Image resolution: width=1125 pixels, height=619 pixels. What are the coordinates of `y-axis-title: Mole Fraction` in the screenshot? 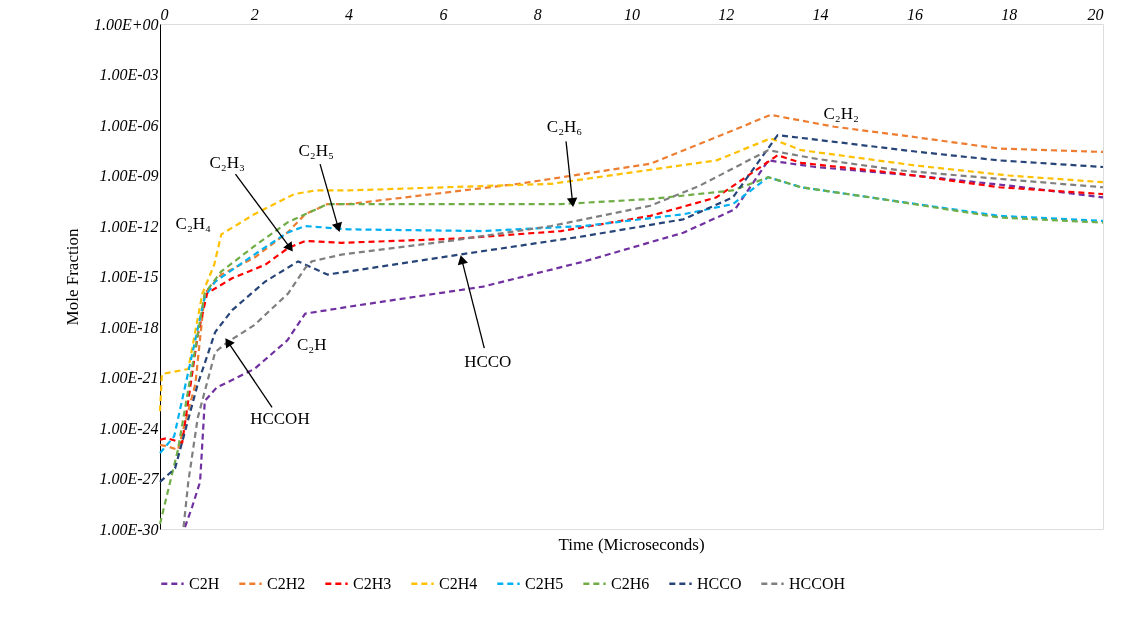 It's located at (72, 277).